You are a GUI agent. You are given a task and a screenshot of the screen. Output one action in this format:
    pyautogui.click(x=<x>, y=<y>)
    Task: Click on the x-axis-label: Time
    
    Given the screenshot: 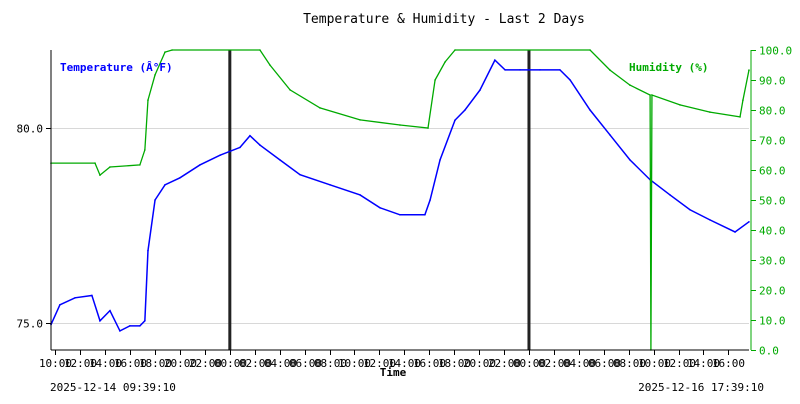 What is the action you would take?
    pyautogui.click(x=393, y=372)
    